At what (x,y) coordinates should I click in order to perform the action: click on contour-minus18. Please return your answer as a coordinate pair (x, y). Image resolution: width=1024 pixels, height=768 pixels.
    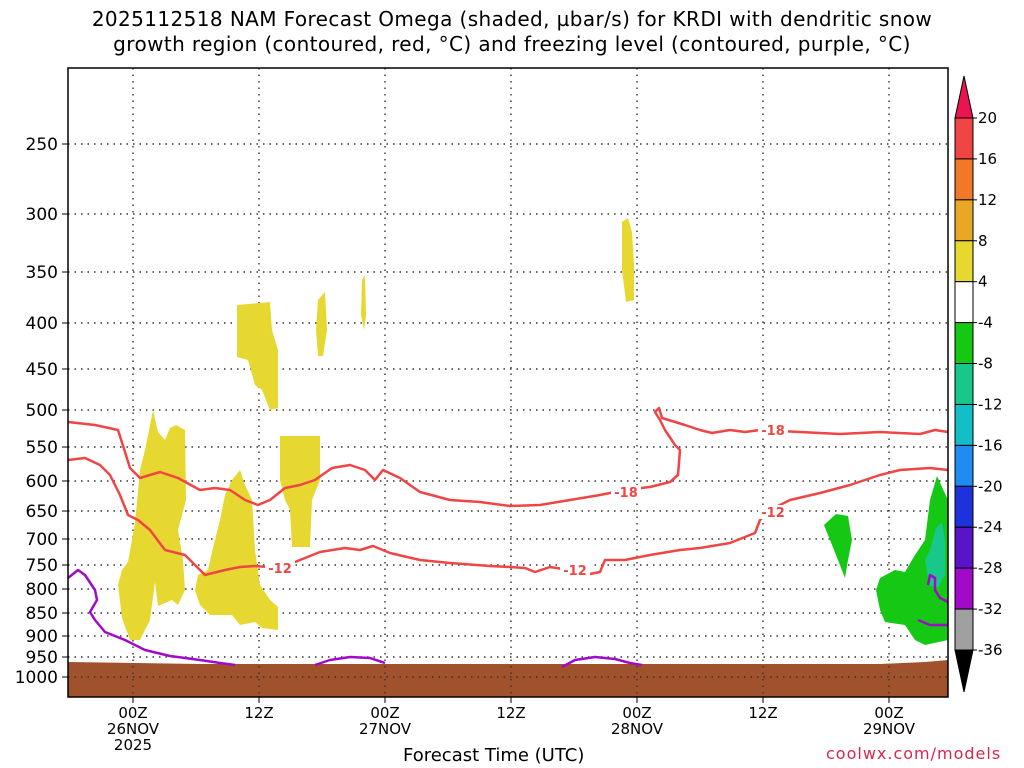
    Looking at the image, I should click on (508, 457).